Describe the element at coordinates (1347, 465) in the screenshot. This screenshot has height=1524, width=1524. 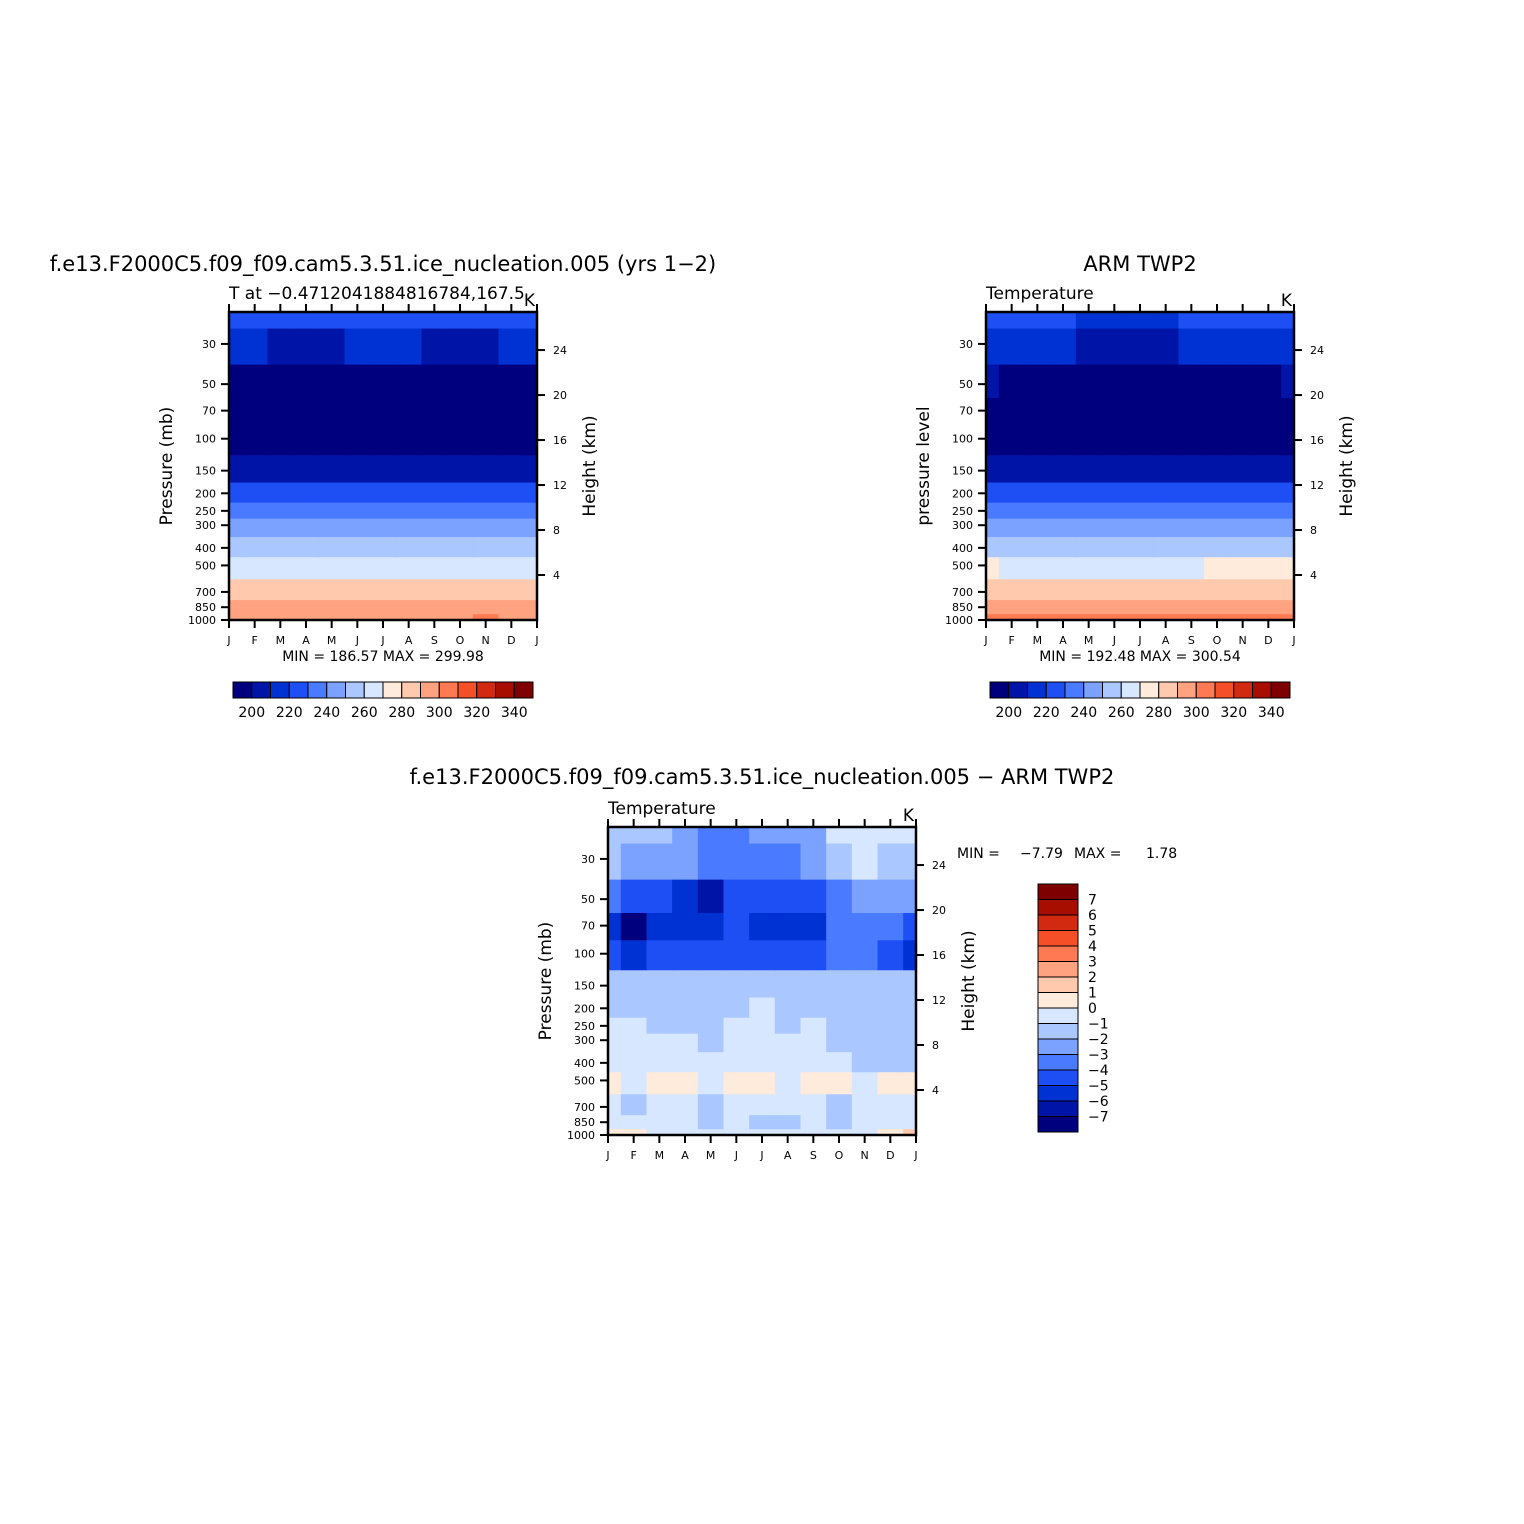
I see `y-right-axis-label: Height (km)` at that location.